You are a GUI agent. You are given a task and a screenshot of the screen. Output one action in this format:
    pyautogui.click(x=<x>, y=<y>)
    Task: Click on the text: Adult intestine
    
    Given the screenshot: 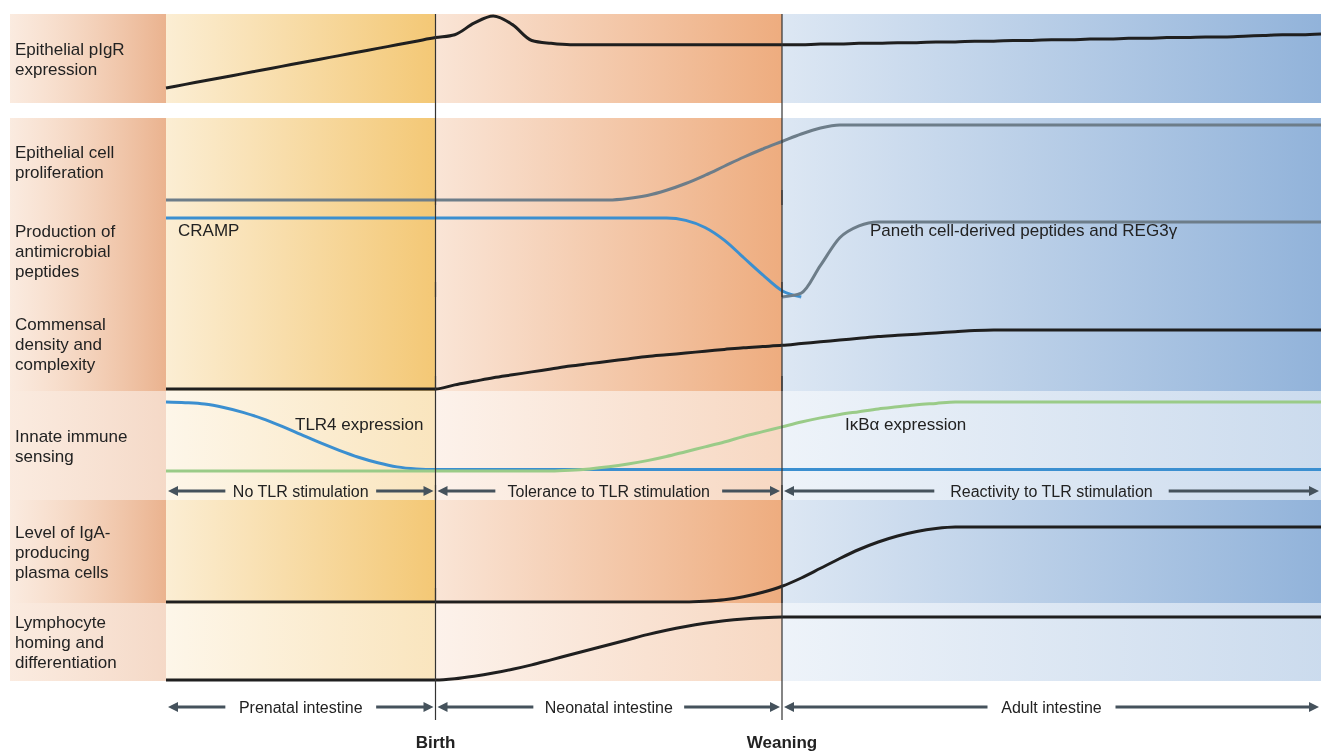 What is the action you would take?
    pyautogui.click(x=1051, y=707)
    